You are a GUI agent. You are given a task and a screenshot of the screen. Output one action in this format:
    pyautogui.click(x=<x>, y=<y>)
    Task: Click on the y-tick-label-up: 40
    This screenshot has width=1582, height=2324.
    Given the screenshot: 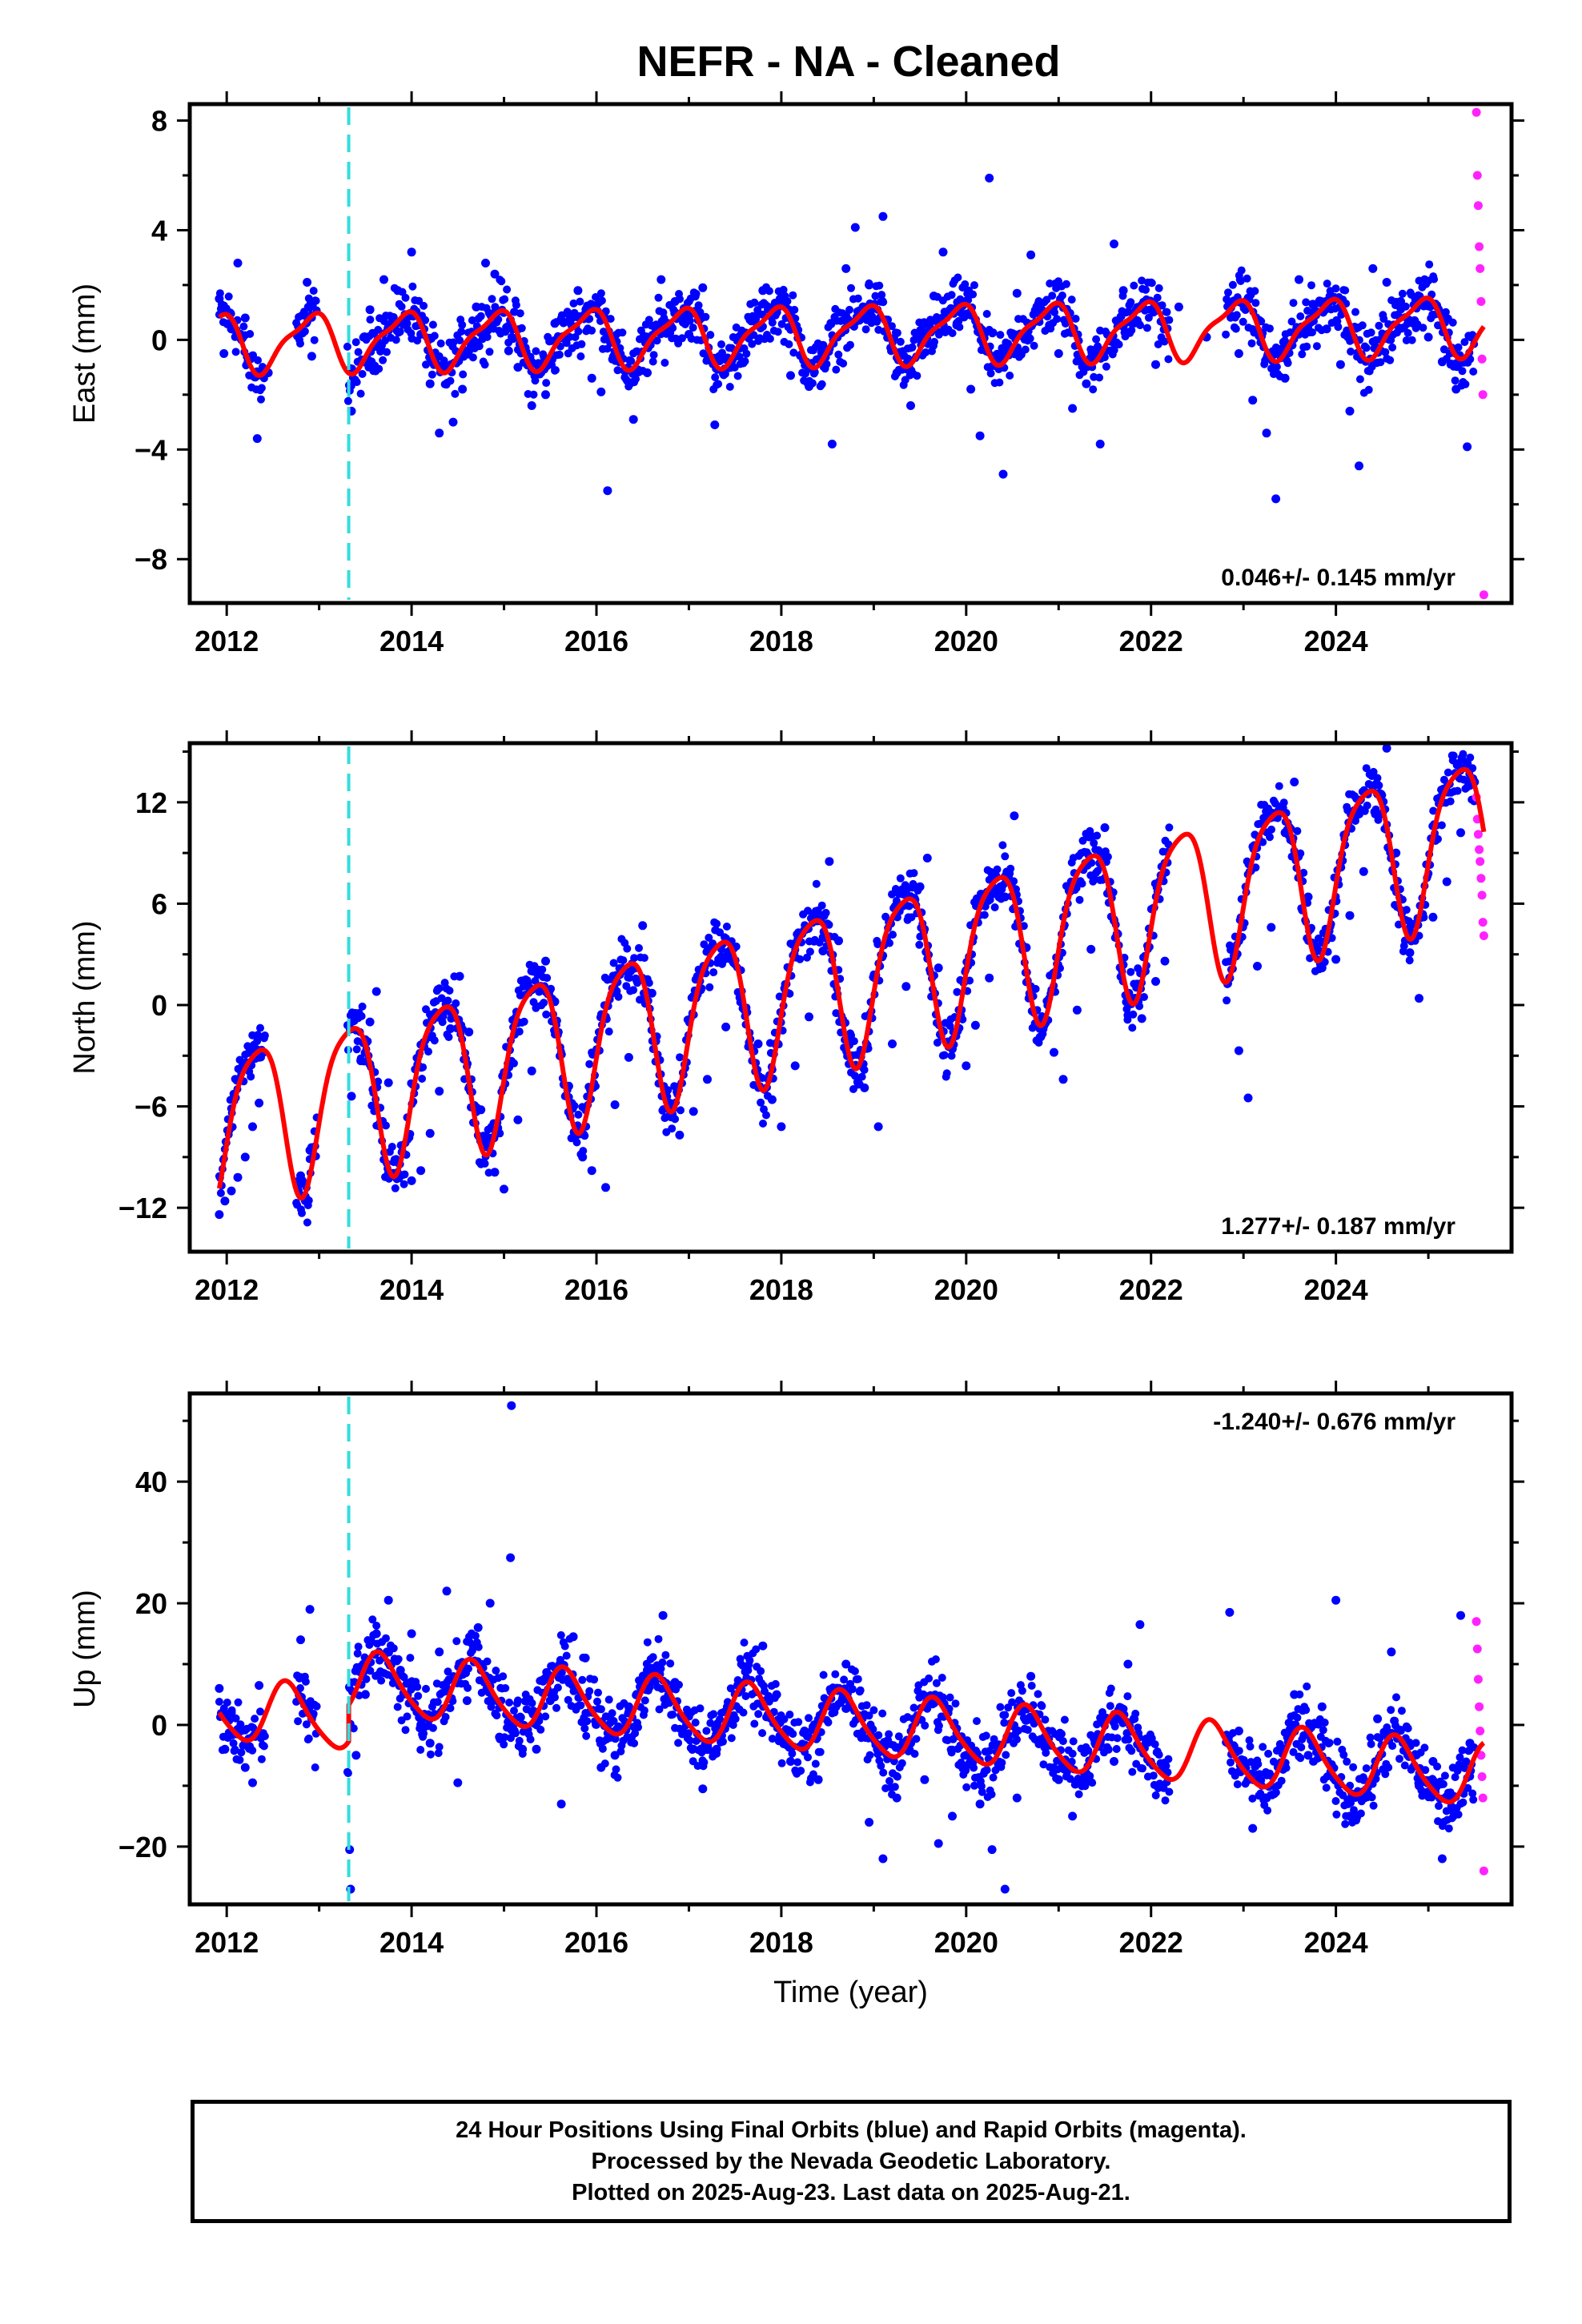 What is the action you would take?
    pyautogui.click(x=151, y=1482)
    